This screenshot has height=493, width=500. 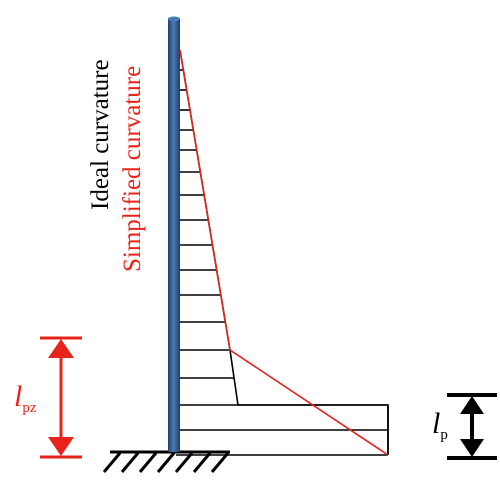 I want to click on lpz-label: lpz, so click(x=25, y=398).